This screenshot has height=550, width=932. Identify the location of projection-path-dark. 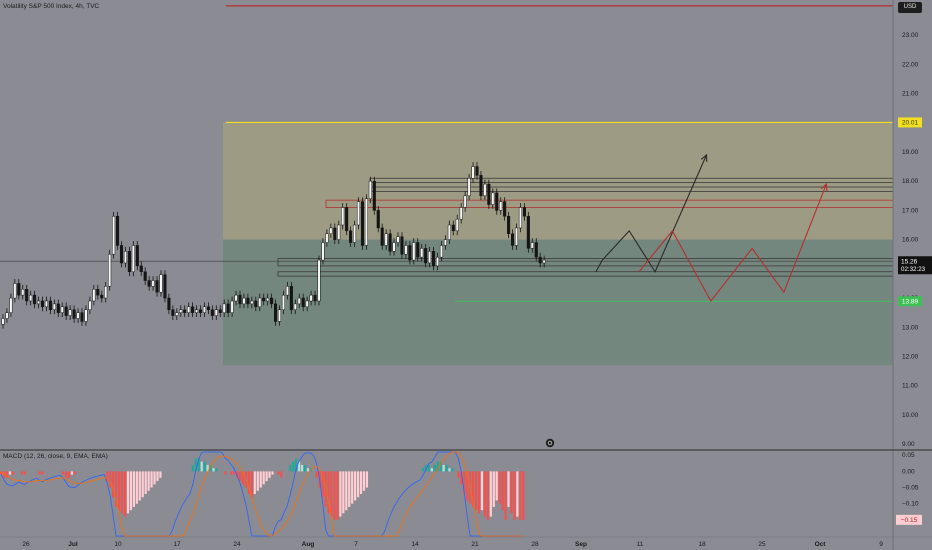
(651, 213).